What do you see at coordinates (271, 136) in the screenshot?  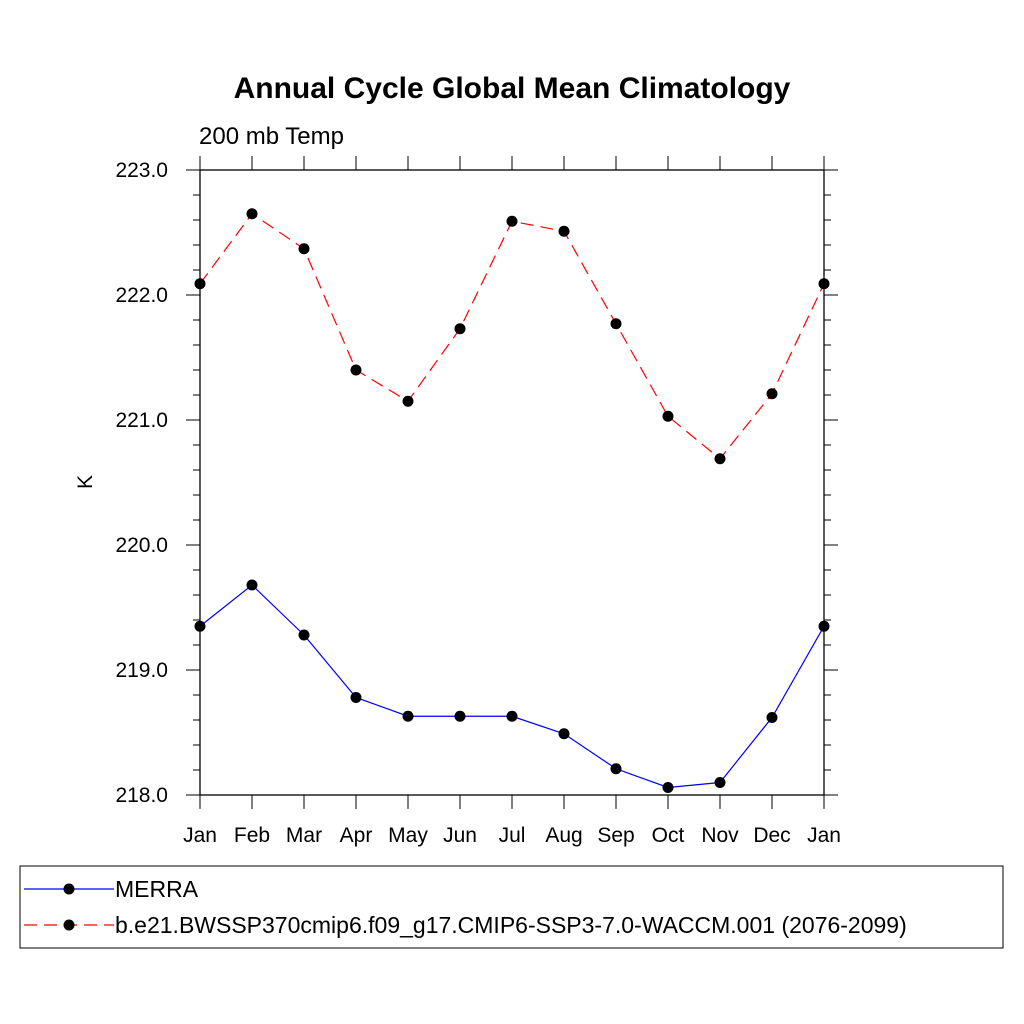 I see `chart-subtitle: 200 mb Temp` at bounding box center [271, 136].